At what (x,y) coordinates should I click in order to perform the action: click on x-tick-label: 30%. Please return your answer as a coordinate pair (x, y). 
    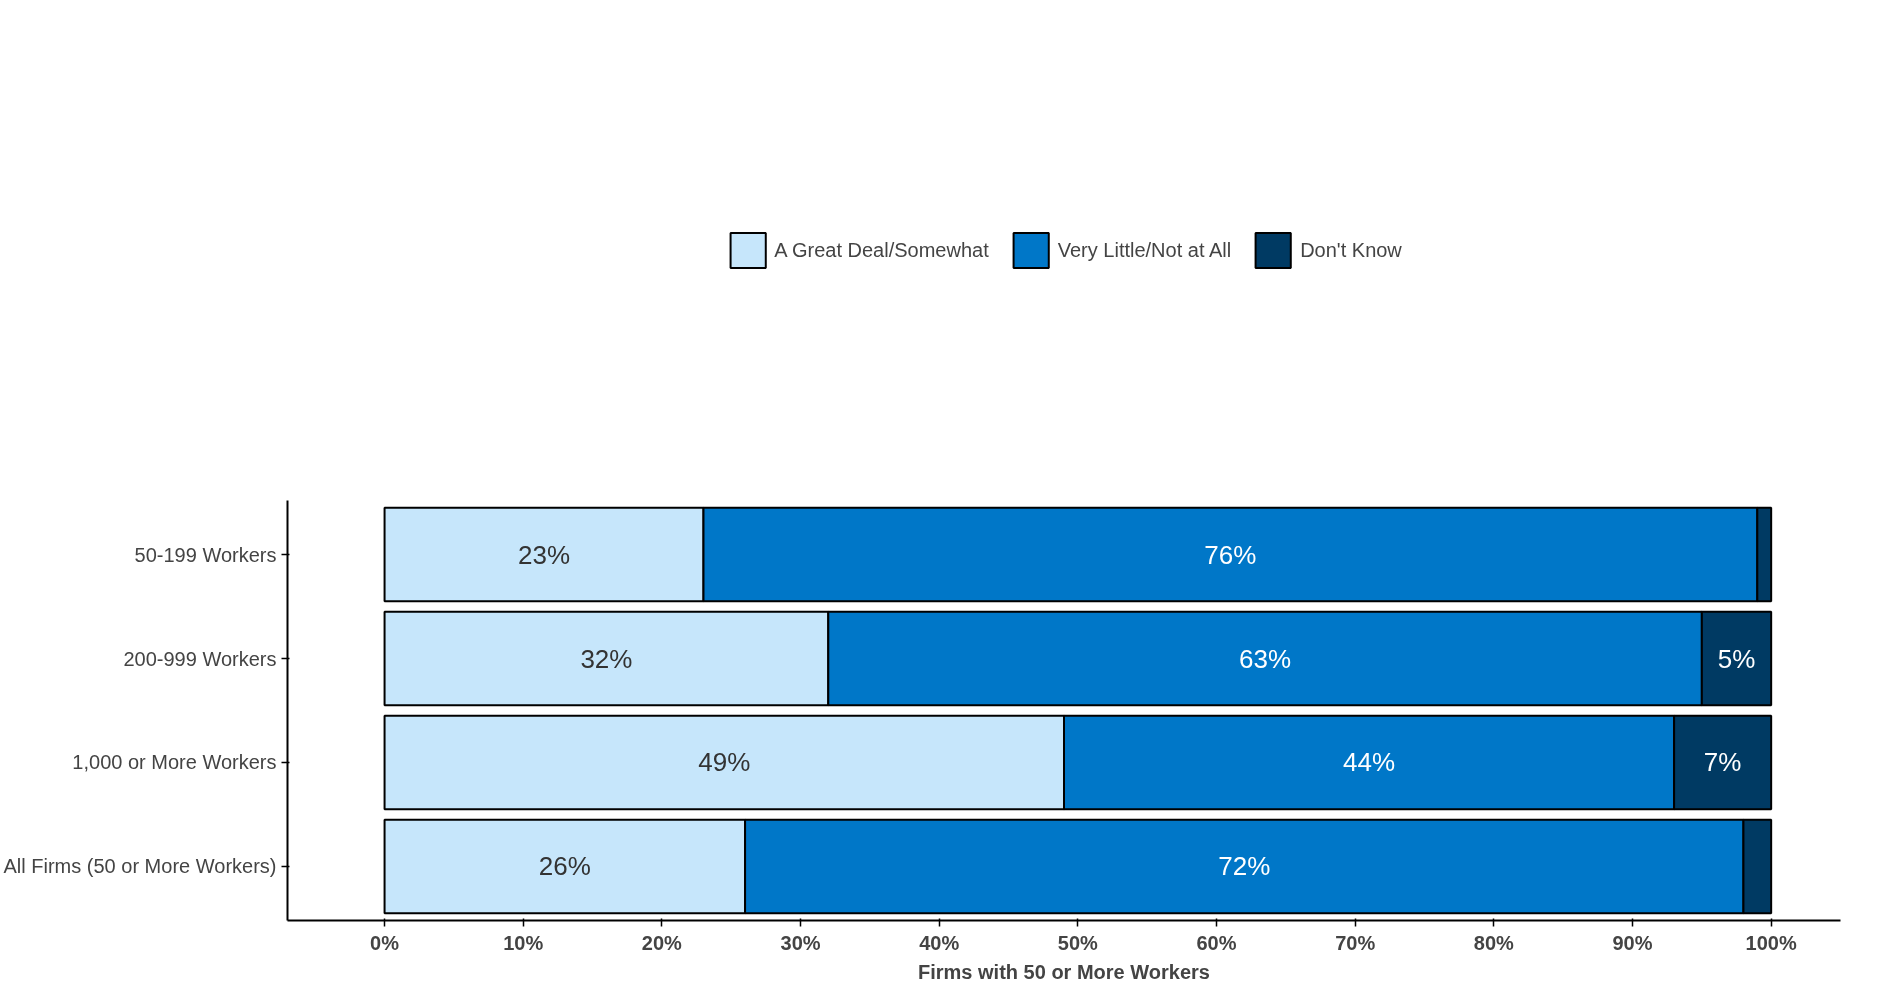
    Looking at the image, I should click on (800, 942).